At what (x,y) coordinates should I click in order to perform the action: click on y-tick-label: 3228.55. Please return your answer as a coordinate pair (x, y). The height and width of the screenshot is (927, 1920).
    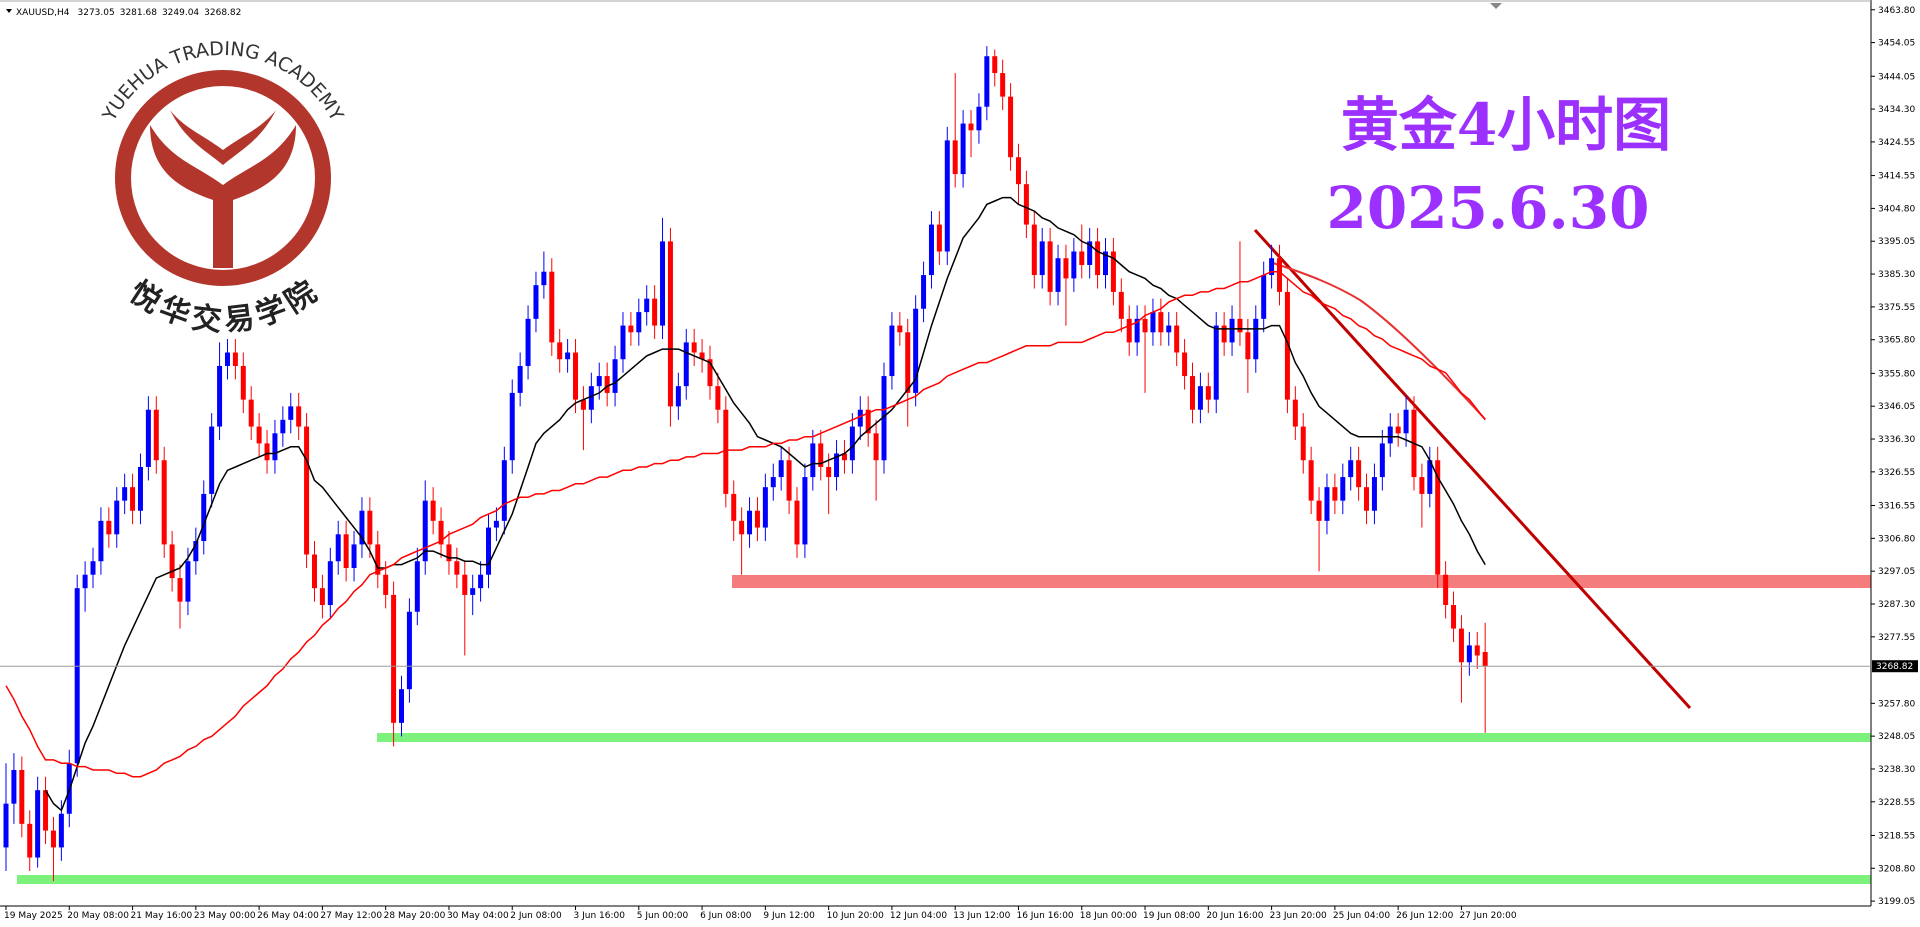
    Looking at the image, I should click on (1896, 803).